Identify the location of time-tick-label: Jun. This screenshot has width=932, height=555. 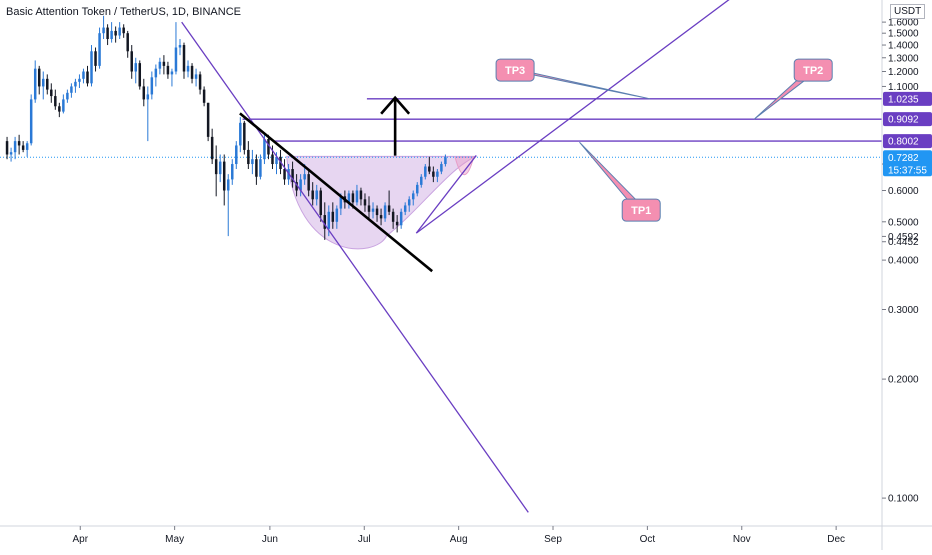
(270, 539).